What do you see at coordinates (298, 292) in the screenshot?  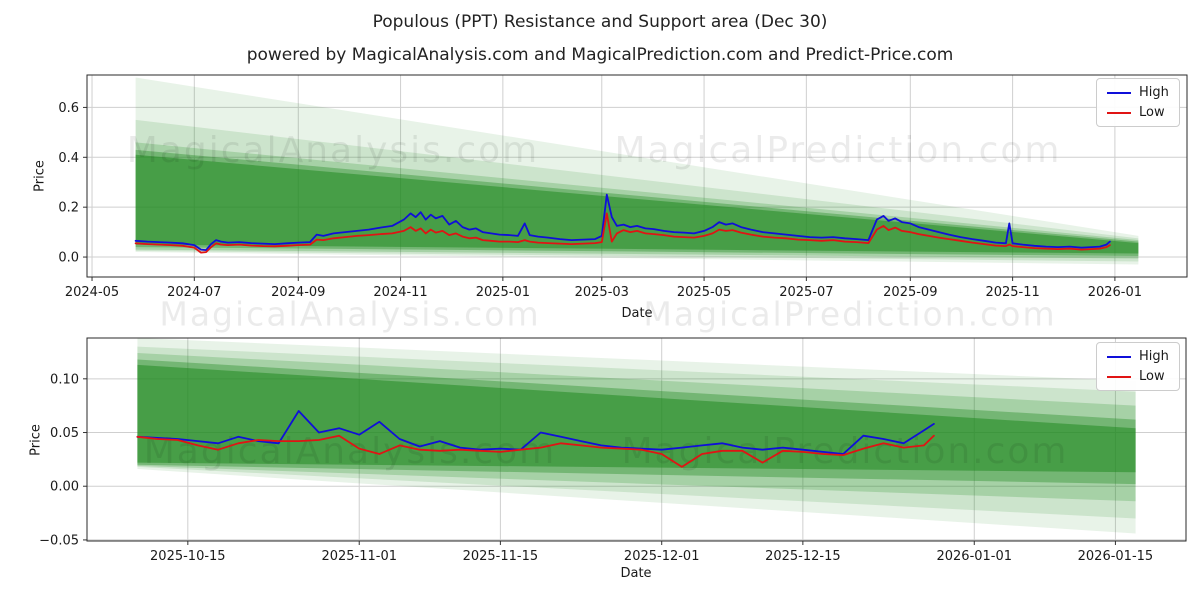 I see `x-tick-label: 2024-09` at bounding box center [298, 292].